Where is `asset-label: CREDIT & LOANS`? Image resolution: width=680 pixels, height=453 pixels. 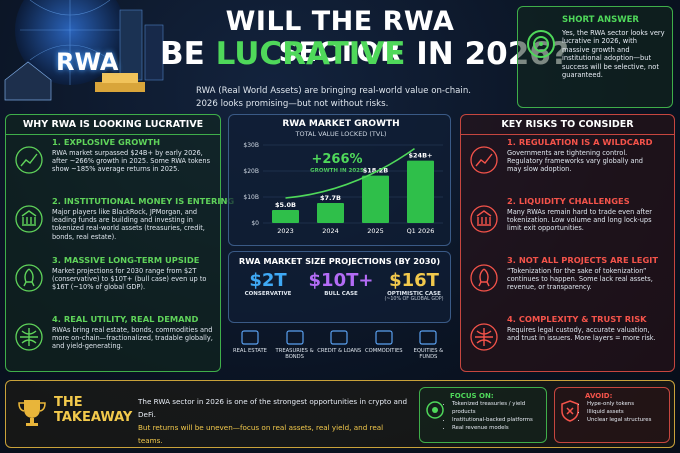 asset-label: CREDIT & LOANS is located at coordinates (339, 351).